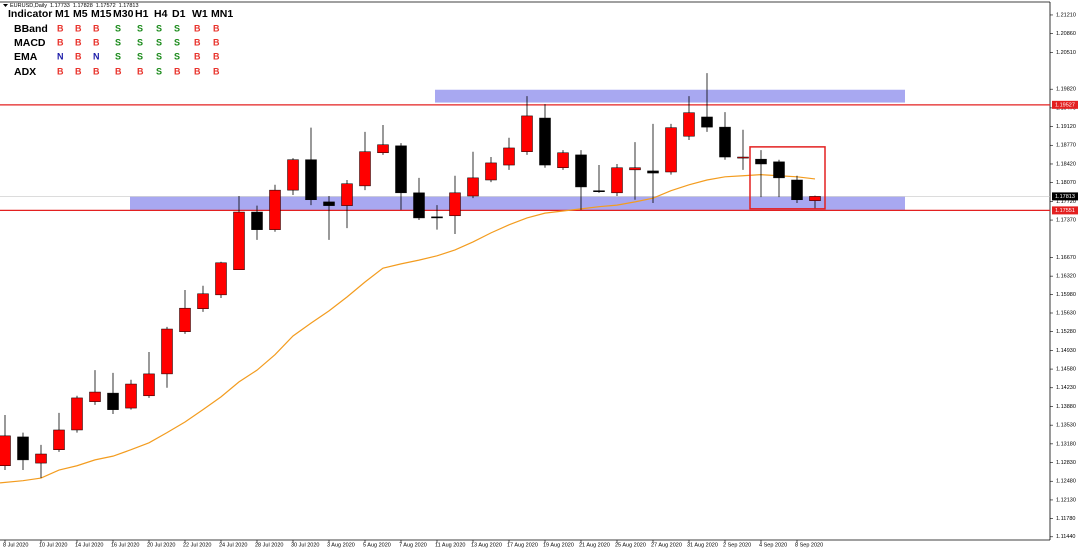 This screenshot has width=1080, height=550. I want to click on y-tick-label: 1.15630, so click(1066, 313).